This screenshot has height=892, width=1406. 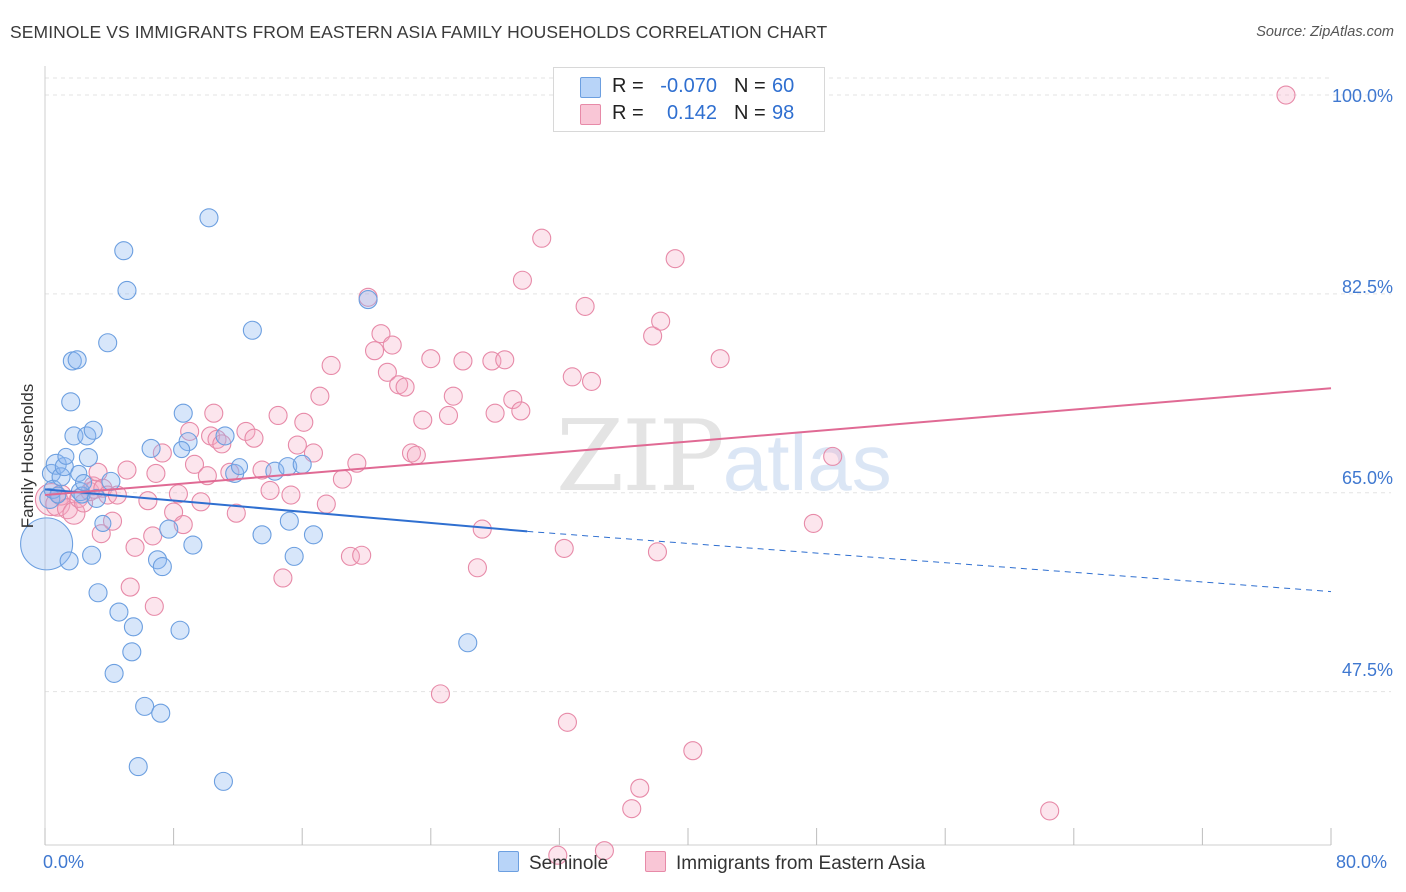 I want to click on correlation-legend: R = -0.070 N = 60 R = 0.142 N = 98, so click(x=689, y=99).